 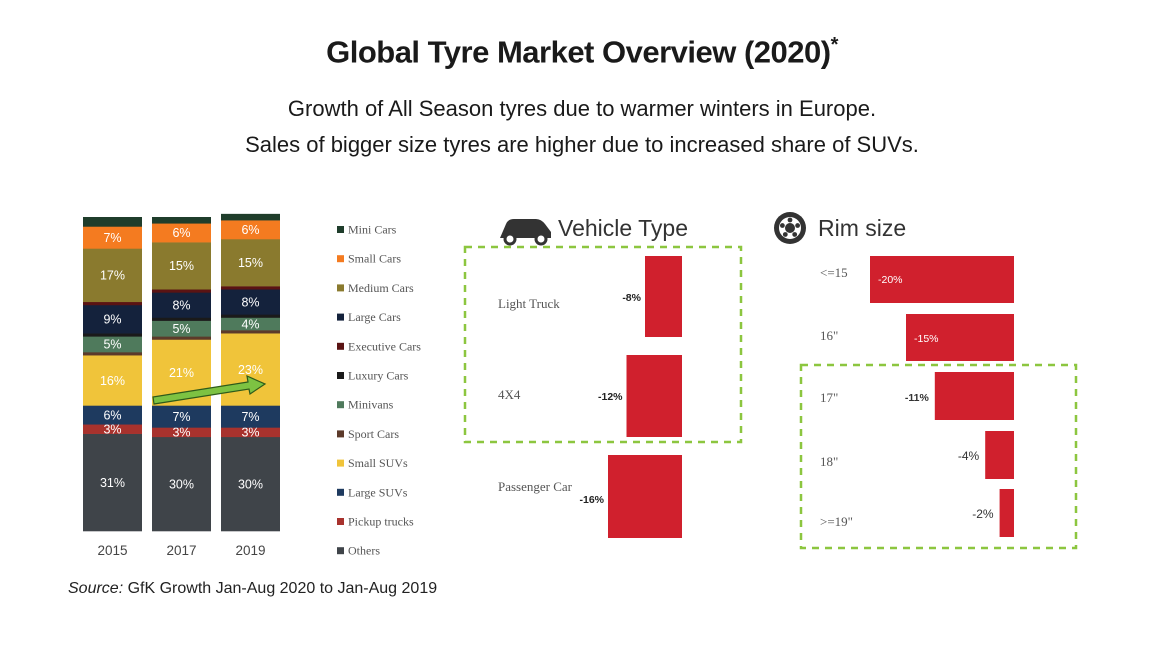 I want to click on rim-size-title: Rim size, so click(x=862, y=228).